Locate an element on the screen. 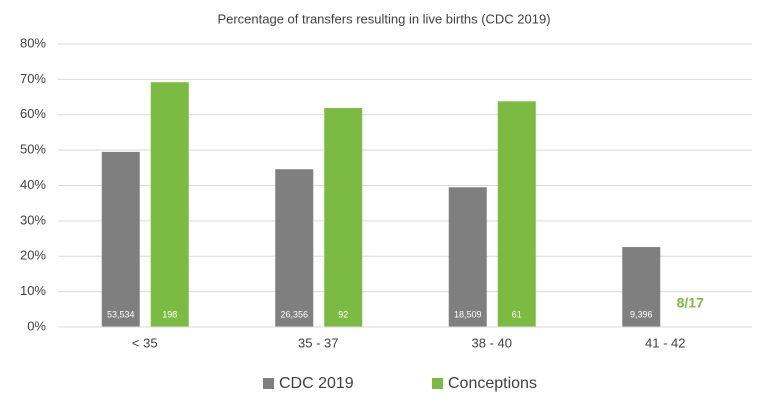 The height and width of the screenshot is (404, 768). y-tick-label: 10% is located at coordinates (33, 290).